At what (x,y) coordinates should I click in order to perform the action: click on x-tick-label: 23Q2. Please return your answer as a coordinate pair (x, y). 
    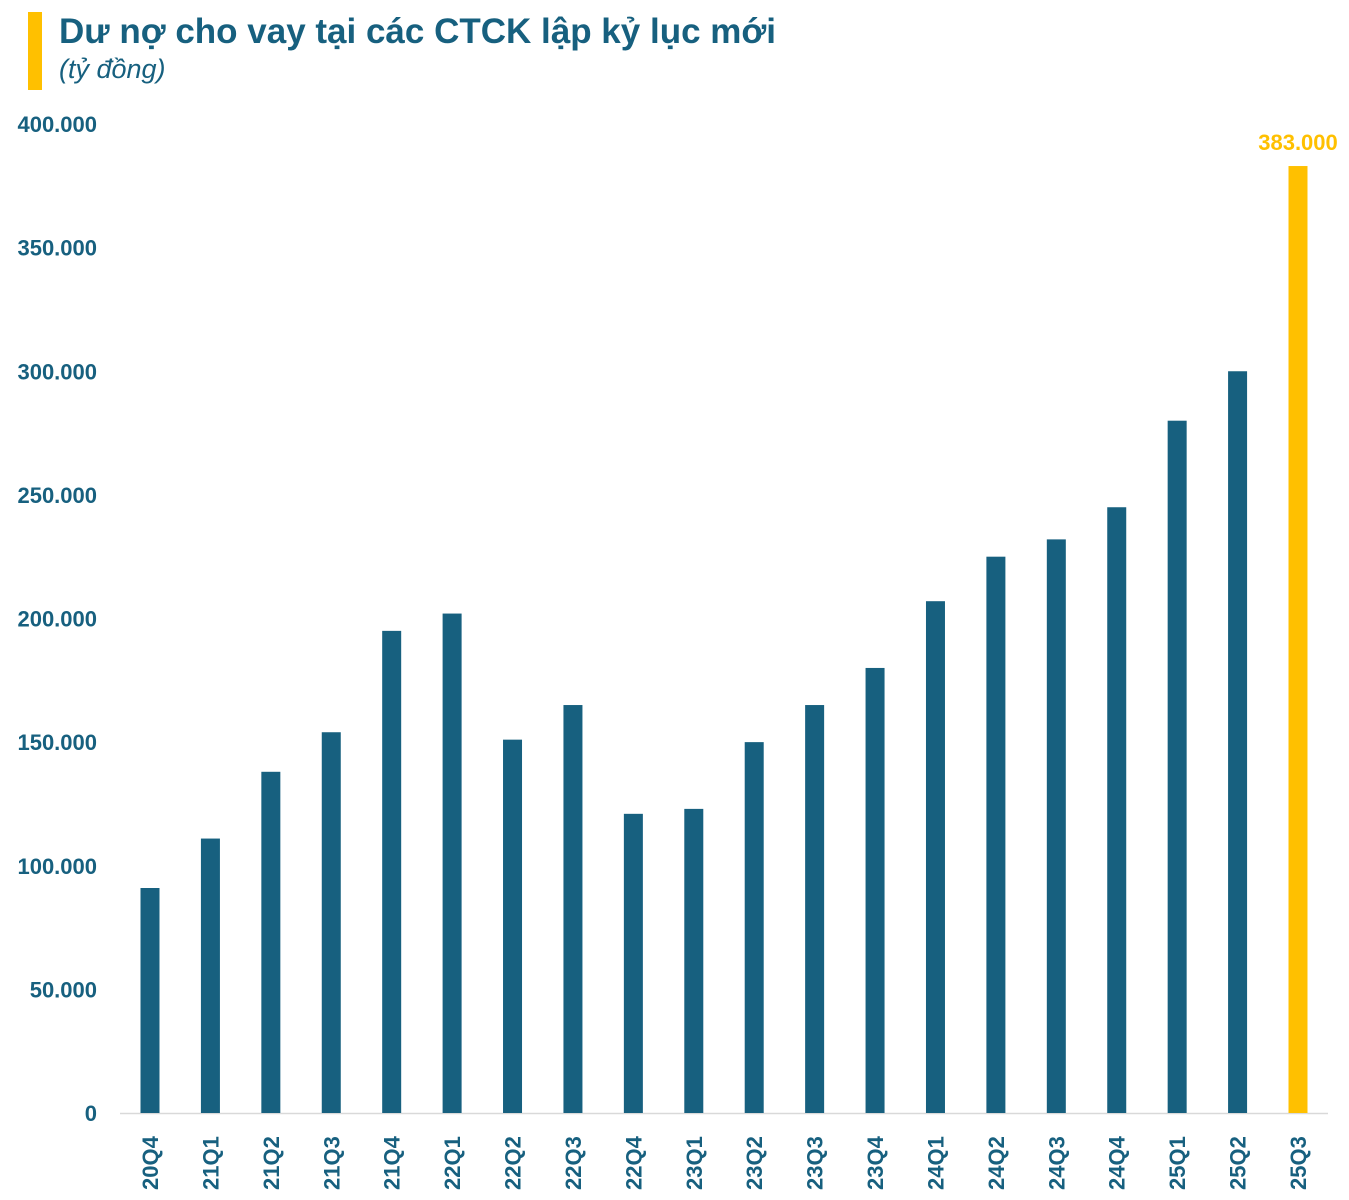
    Looking at the image, I should click on (754, 1163).